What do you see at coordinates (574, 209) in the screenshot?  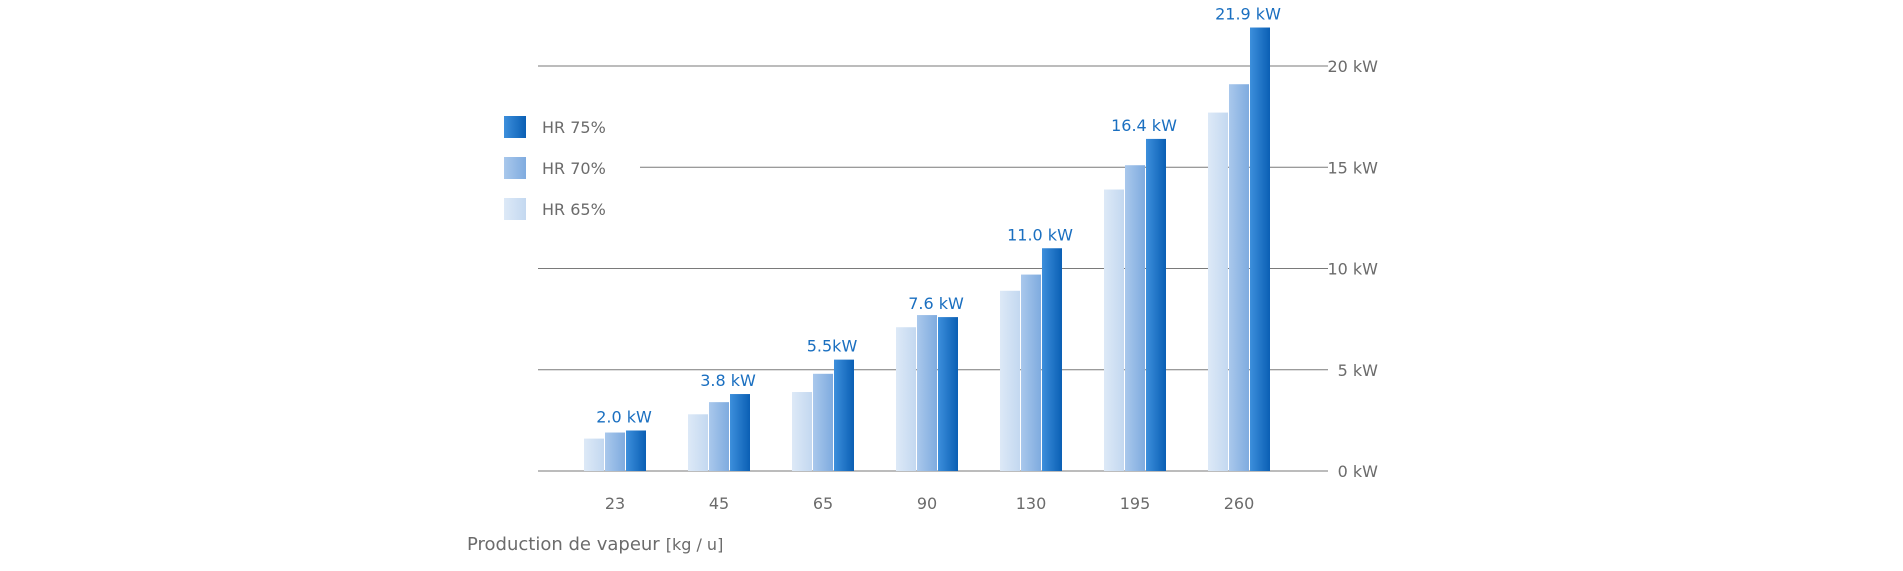 I see `legend-label: HR 65%` at bounding box center [574, 209].